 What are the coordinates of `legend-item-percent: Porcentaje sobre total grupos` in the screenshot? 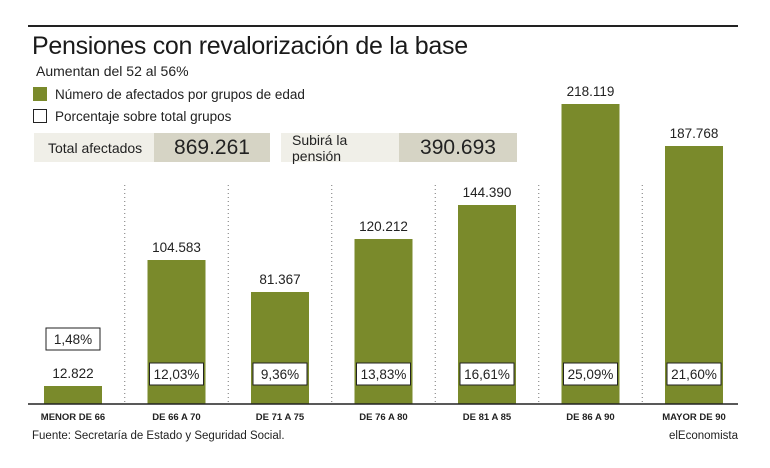 It's located at (132, 116).